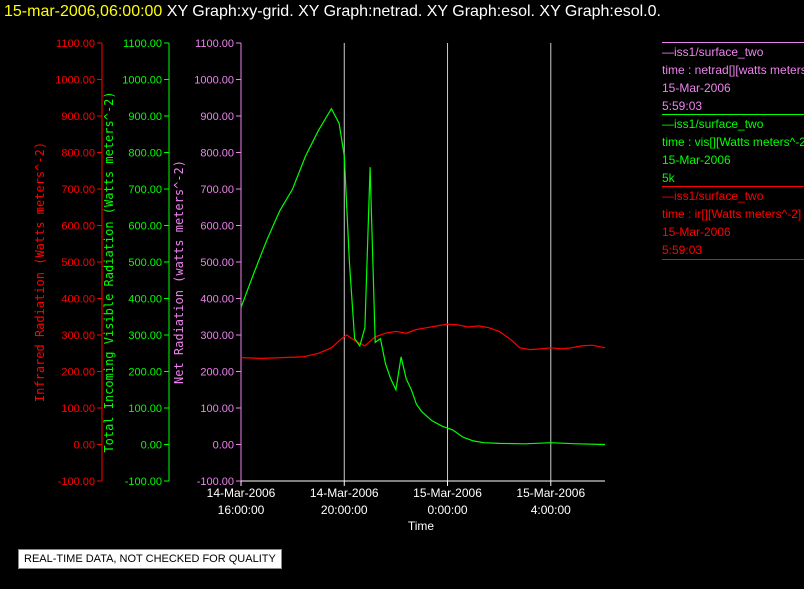  Describe the element at coordinates (344, 510) in the screenshot. I see `x-tick-label: 20:00:00` at that location.